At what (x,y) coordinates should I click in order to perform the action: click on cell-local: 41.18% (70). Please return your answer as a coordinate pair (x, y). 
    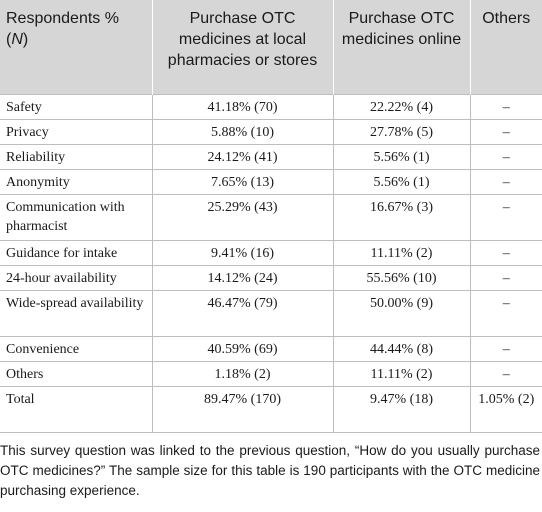
    Looking at the image, I should click on (243, 106).